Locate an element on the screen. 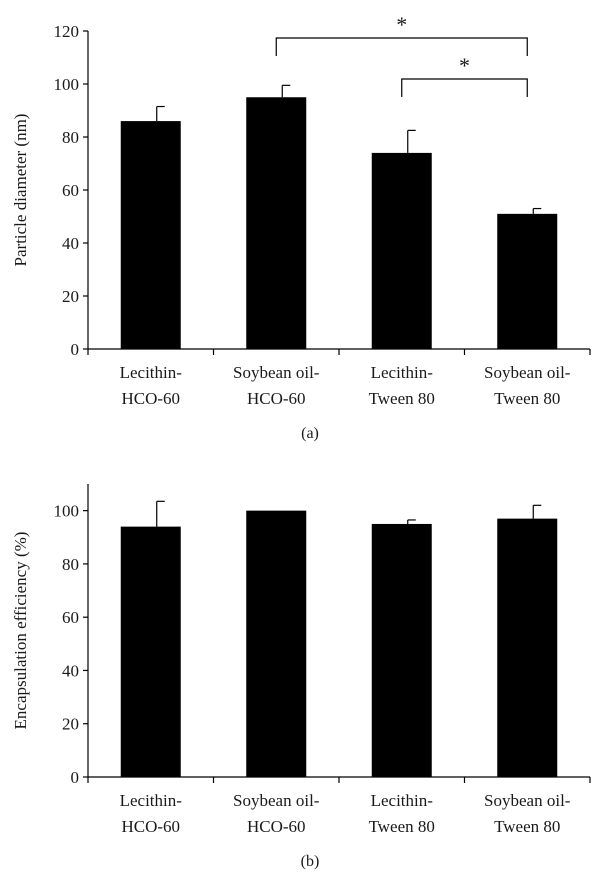  y-axis-label: Particle diameter (nm) is located at coordinates (20, 190).